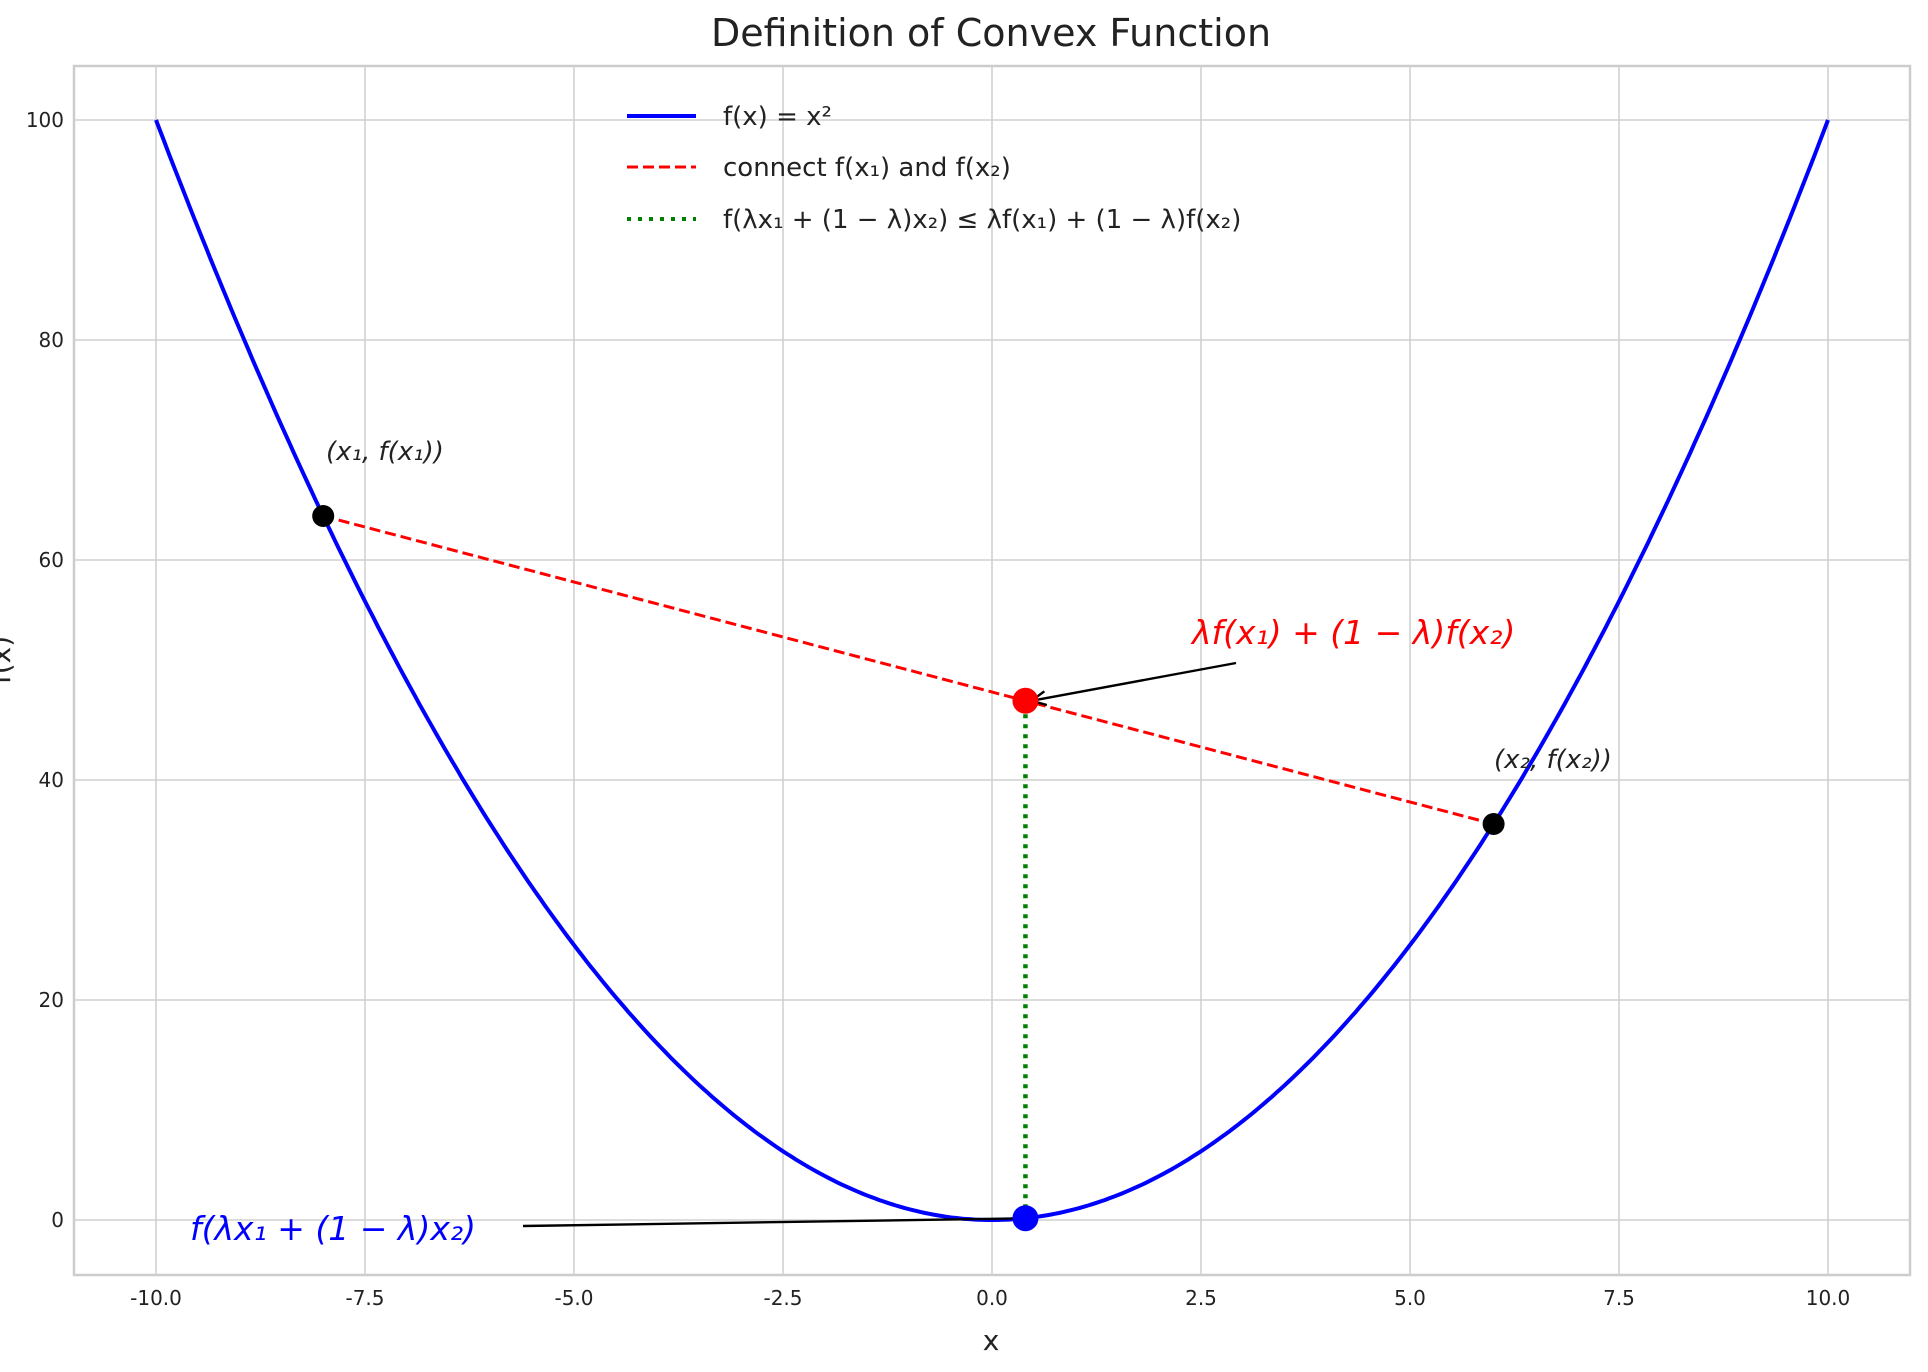 The width and height of the screenshot is (1928, 1372). I want to click on legend-label-function: f(x) = x², so click(777, 117).